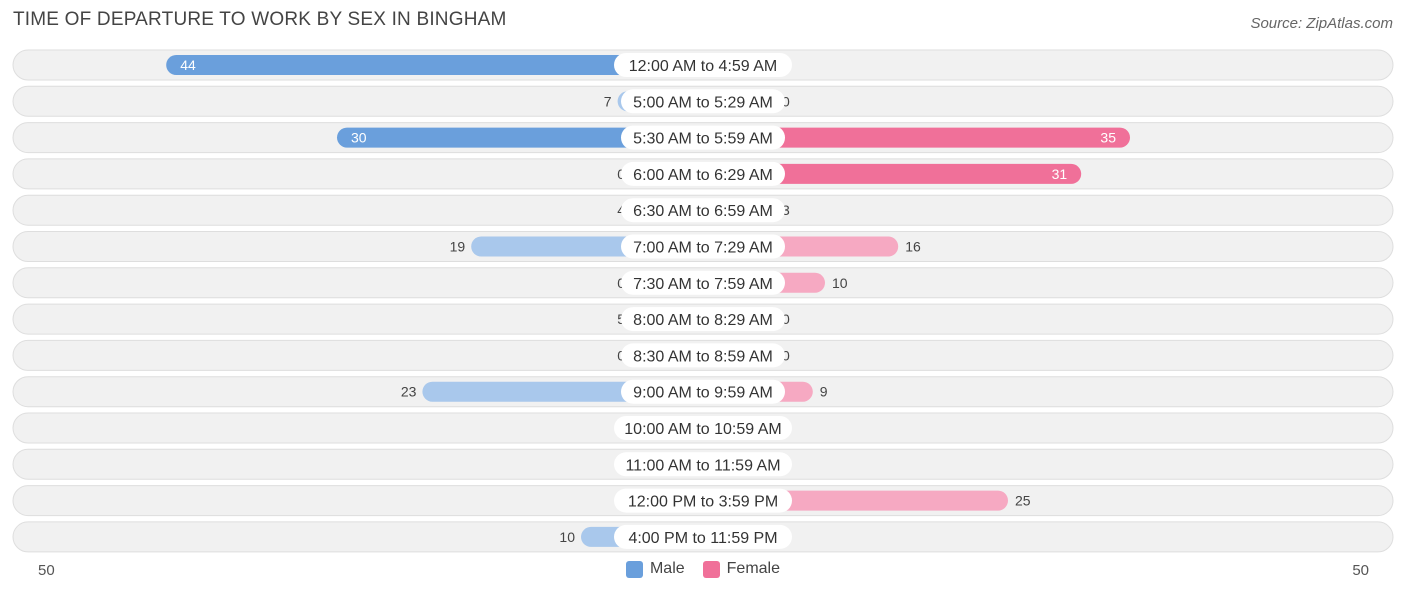  I want to click on legend-item-female: Female, so click(741, 569).